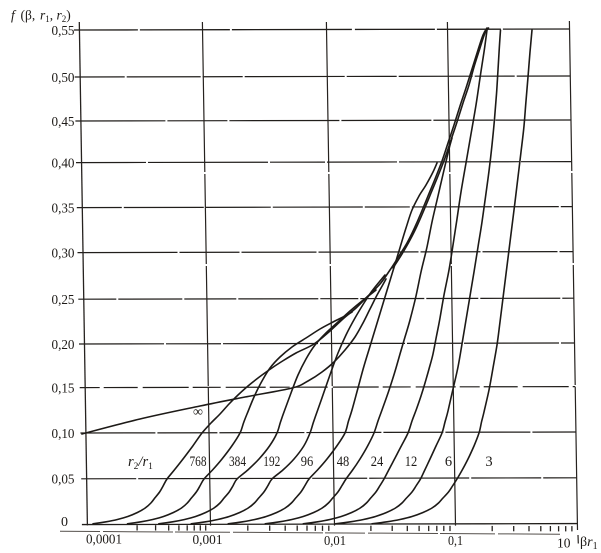  I want to click on svg-text: 0,40, so click(63, 163).